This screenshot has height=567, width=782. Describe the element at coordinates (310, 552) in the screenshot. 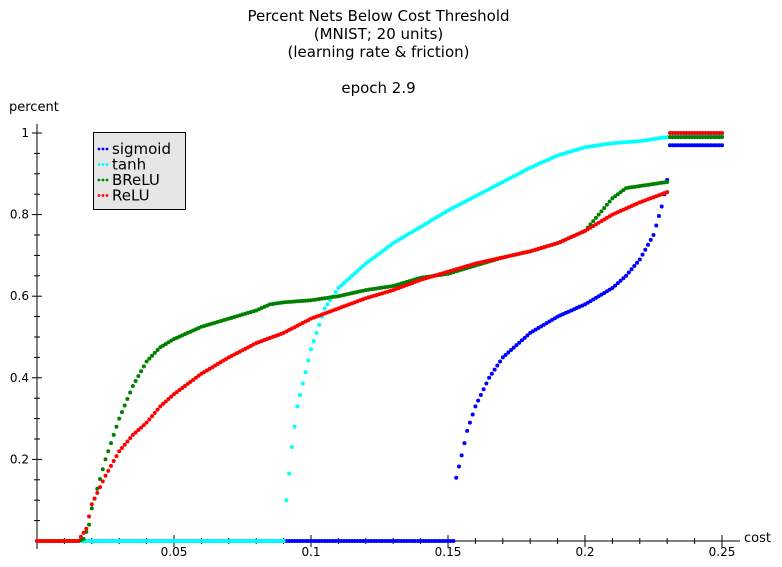

I see `x-tick-label: 0.1` at that location.